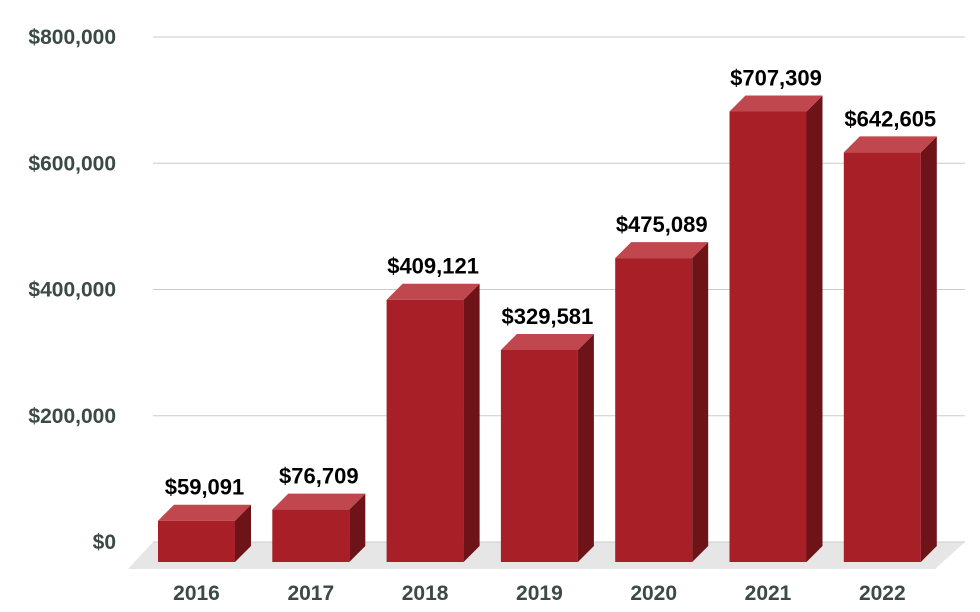 Image resolution: width=980 pixels, height=612 pixels. I want to click on bar-2020, so click(662, 402).